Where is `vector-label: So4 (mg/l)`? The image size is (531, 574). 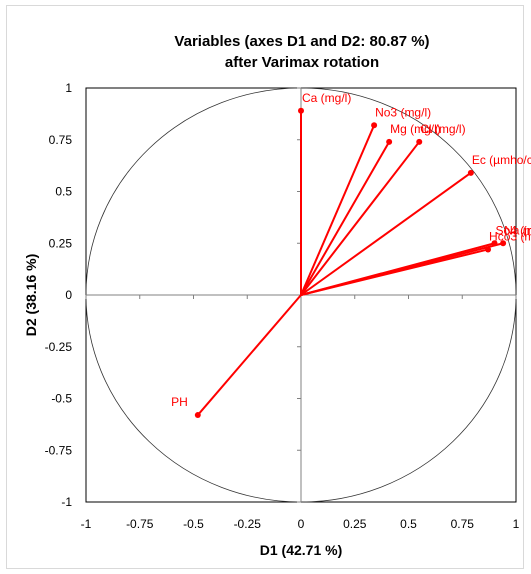
vector-label: So4 (mg/l) is located at coordinates (513, 230).